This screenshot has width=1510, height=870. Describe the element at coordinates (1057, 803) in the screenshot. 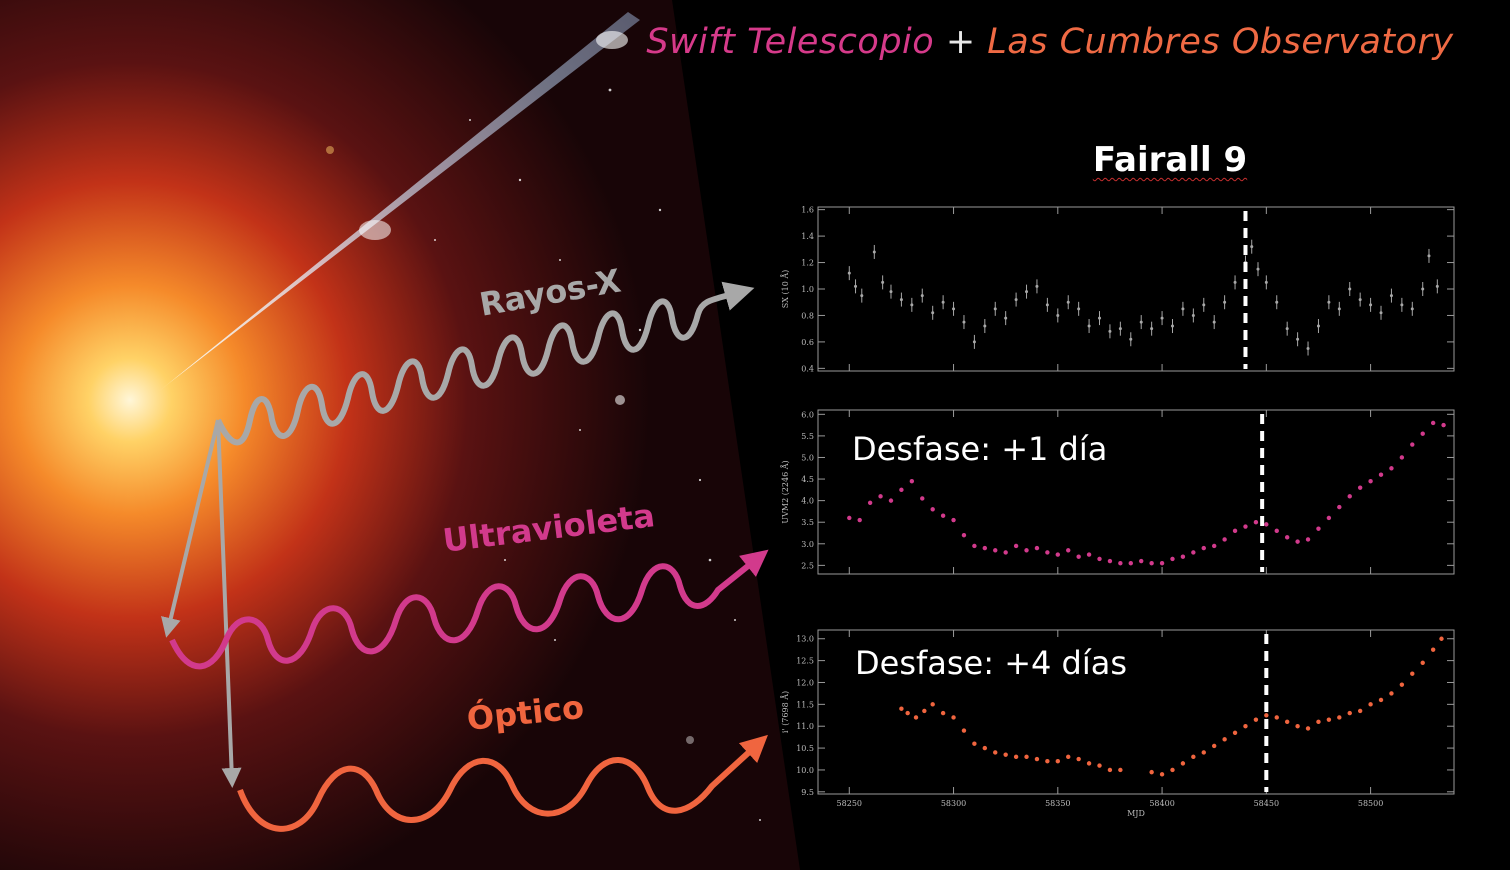

I see `x-tick-label: 58350` at that location.